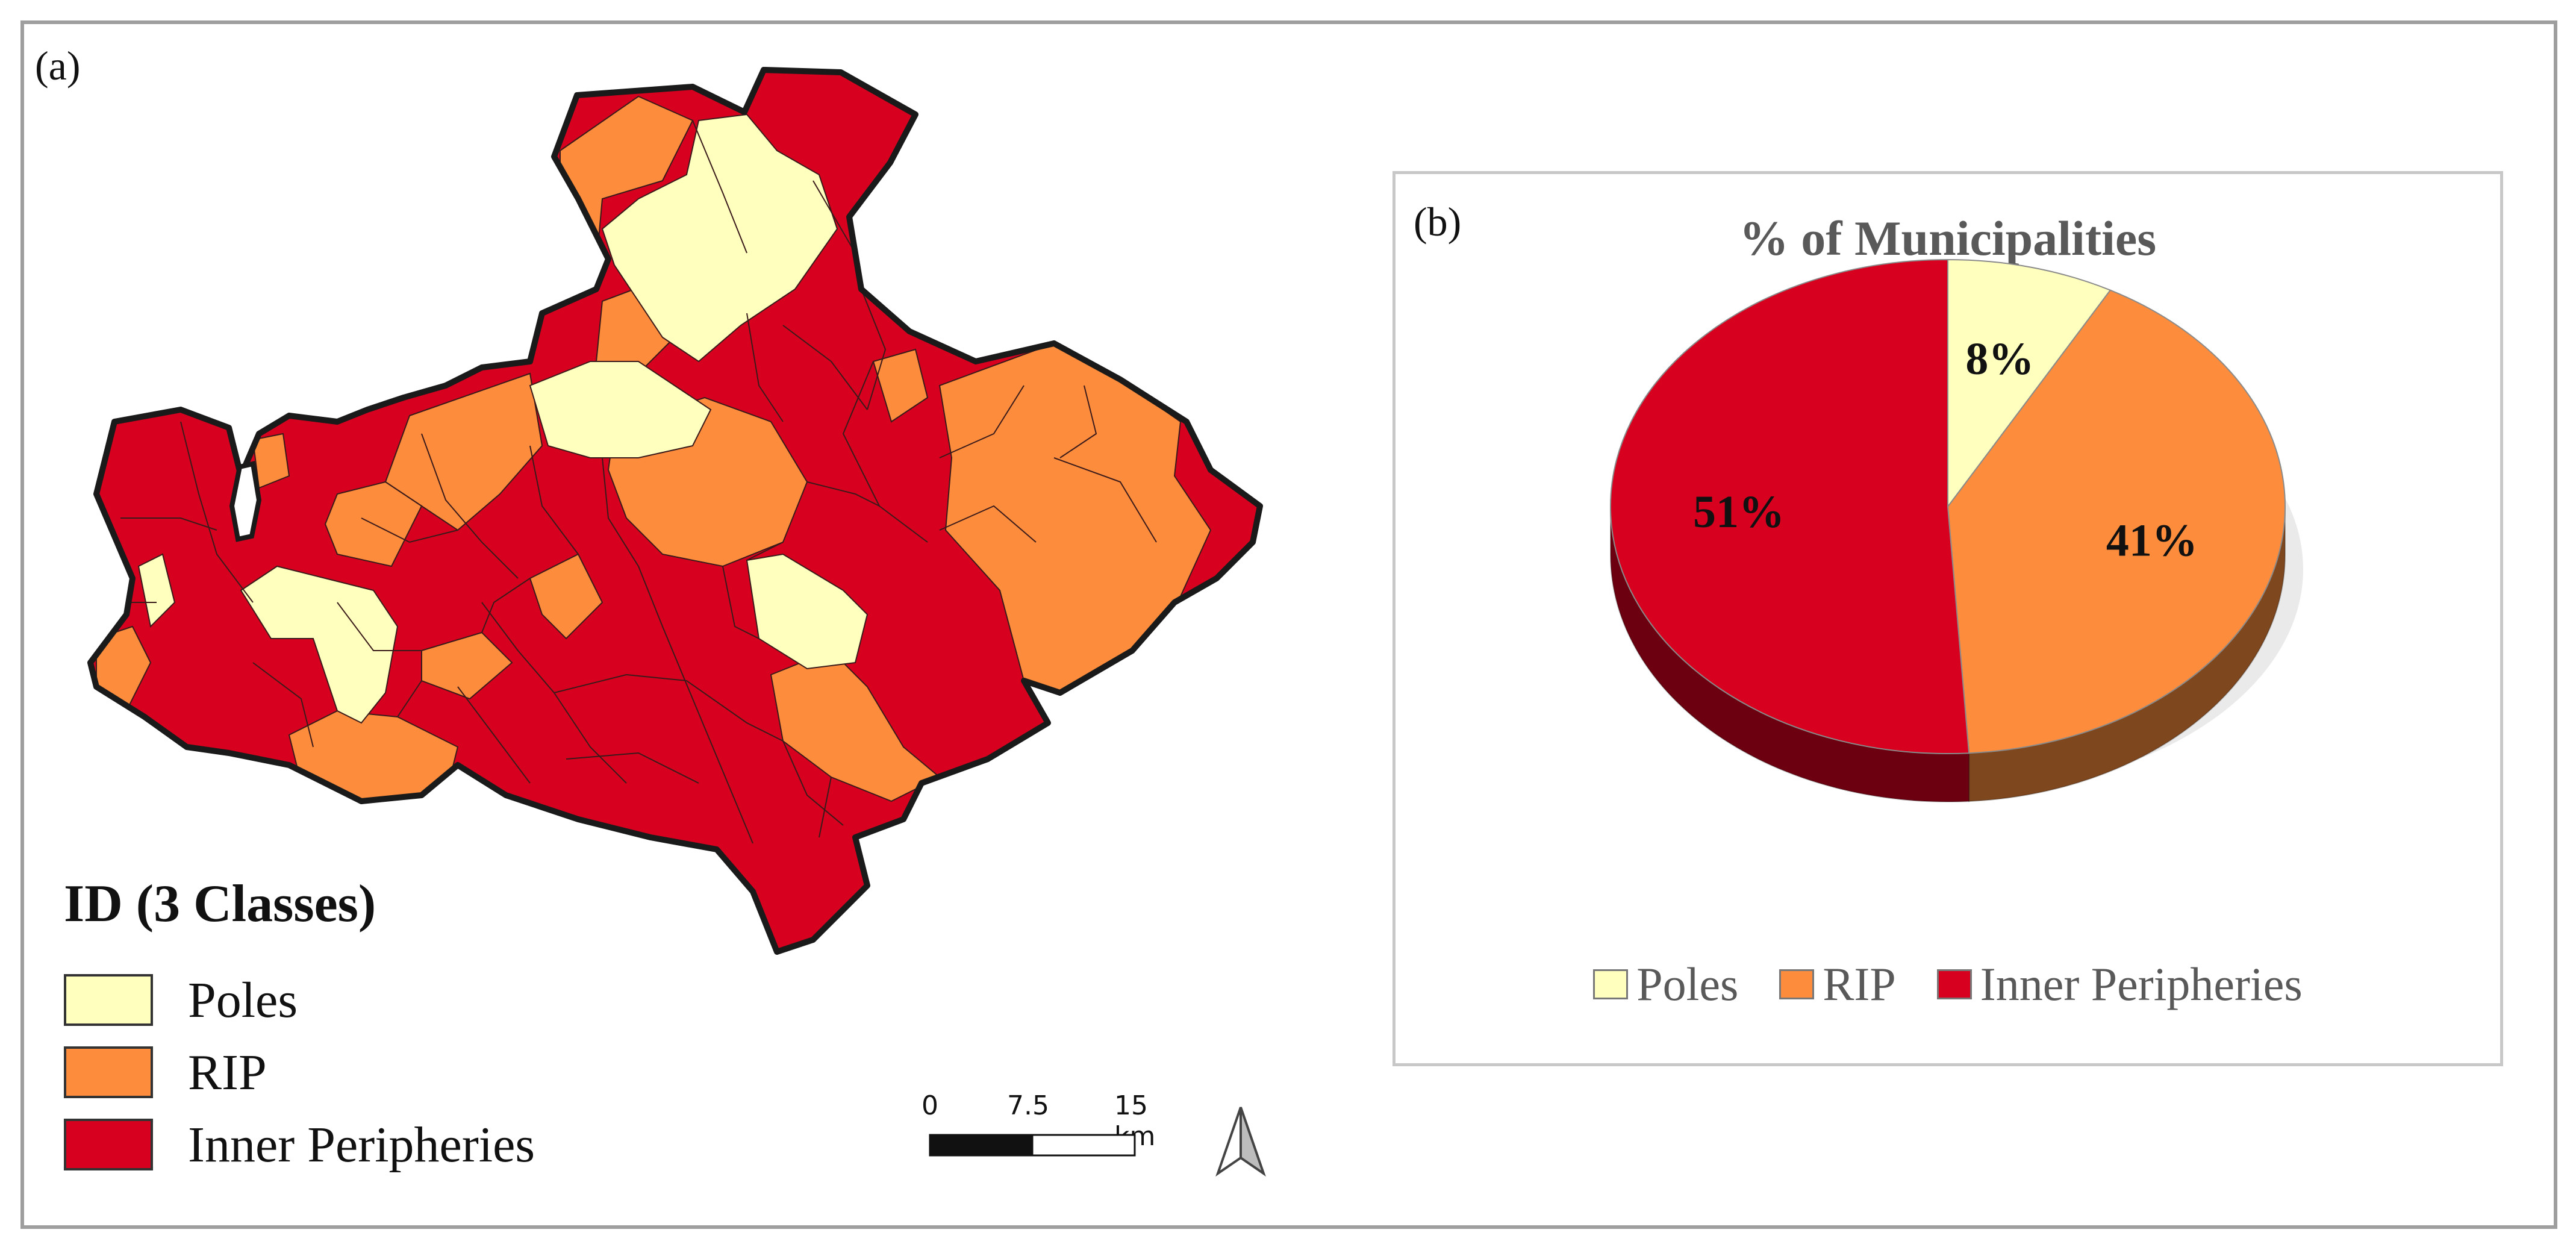 The width and height of the screenshot is (2576, 1253). I want to click on pie-legend-item-inner-peripheries: Inner Peripheries, so click(2119, 984).